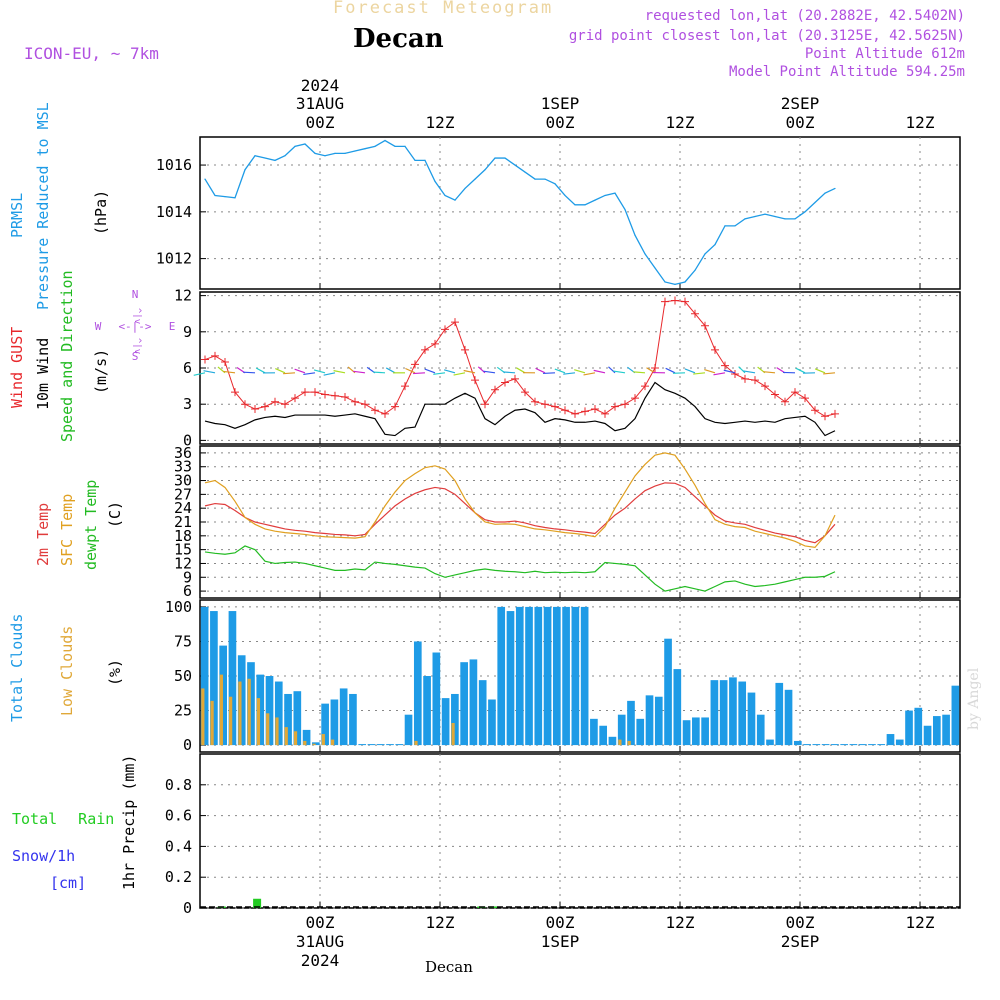 Image resolution: width=1000 pixels, height=1000 pixels. I want to click on ytick-label-pressure-1: 1014, so click(174, 212).